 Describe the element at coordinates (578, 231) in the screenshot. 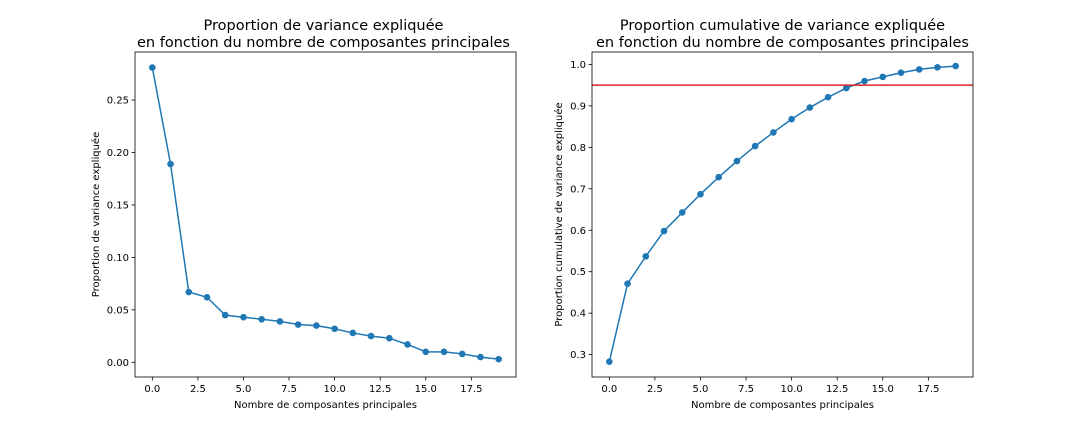

I see `right-chart-y-tick-label: 0.6` at that location.